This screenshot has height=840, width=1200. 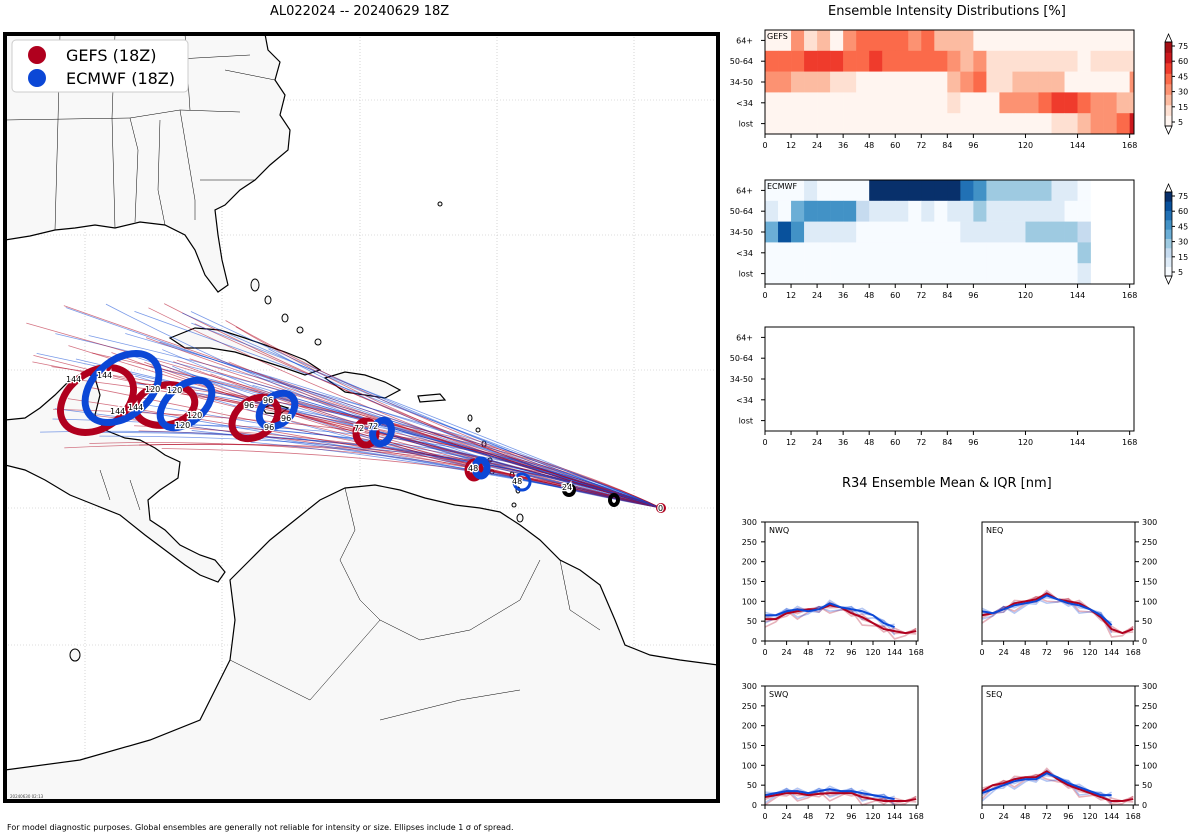 What do you see at coordinates (973, 145) in the screenshot?
I see `heatmap-x-tick-label: 96` at bounding box center [973, 145].